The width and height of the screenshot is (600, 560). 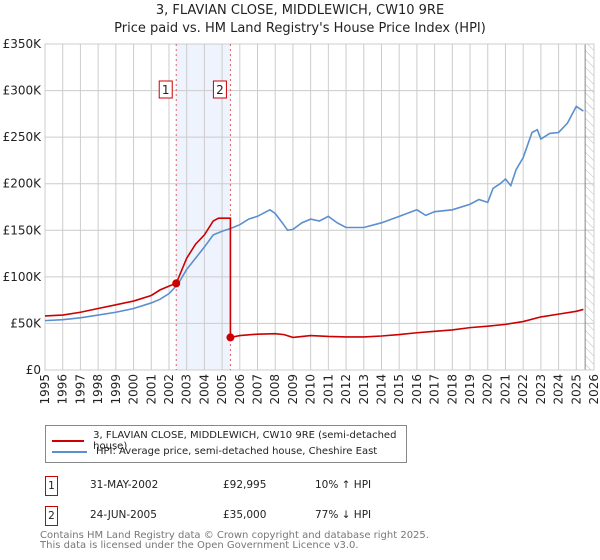 I want to click on sale-marker-label: 1, so click(x=166, y=90).